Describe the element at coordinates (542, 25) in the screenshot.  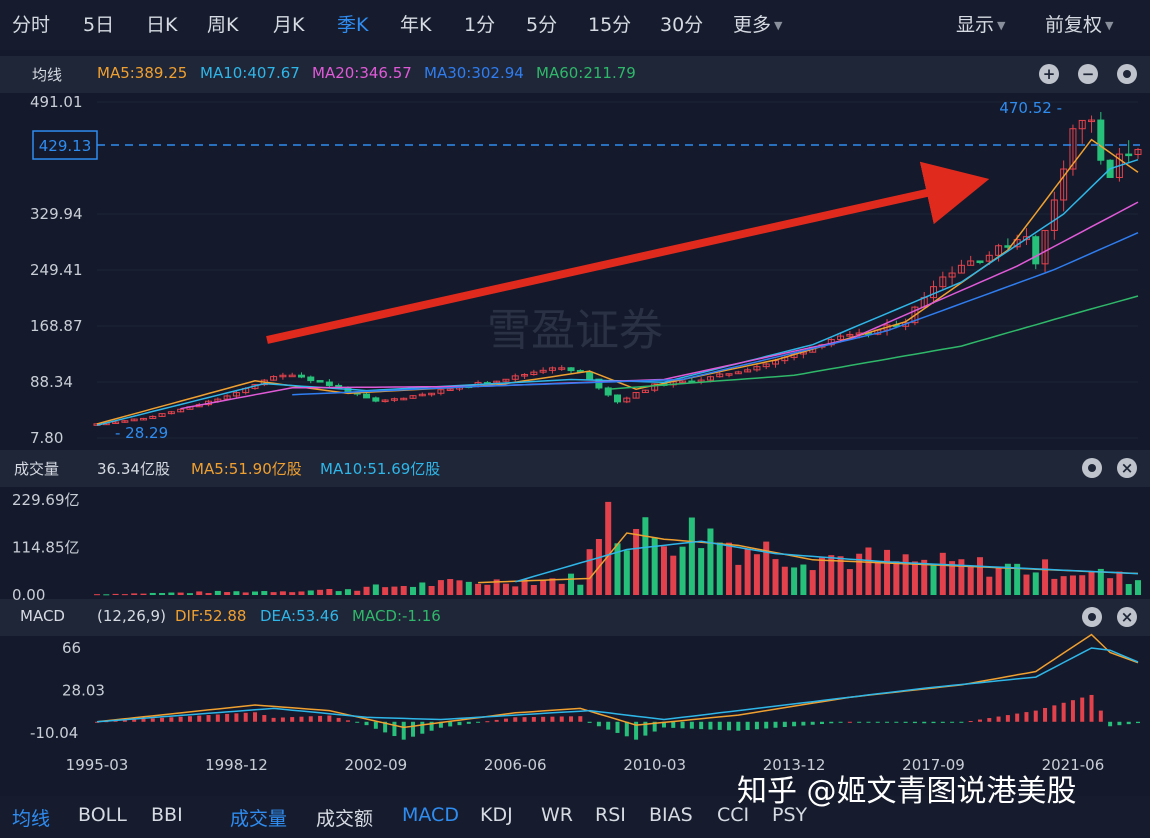
I see `tab-5min: 5分` at that location.